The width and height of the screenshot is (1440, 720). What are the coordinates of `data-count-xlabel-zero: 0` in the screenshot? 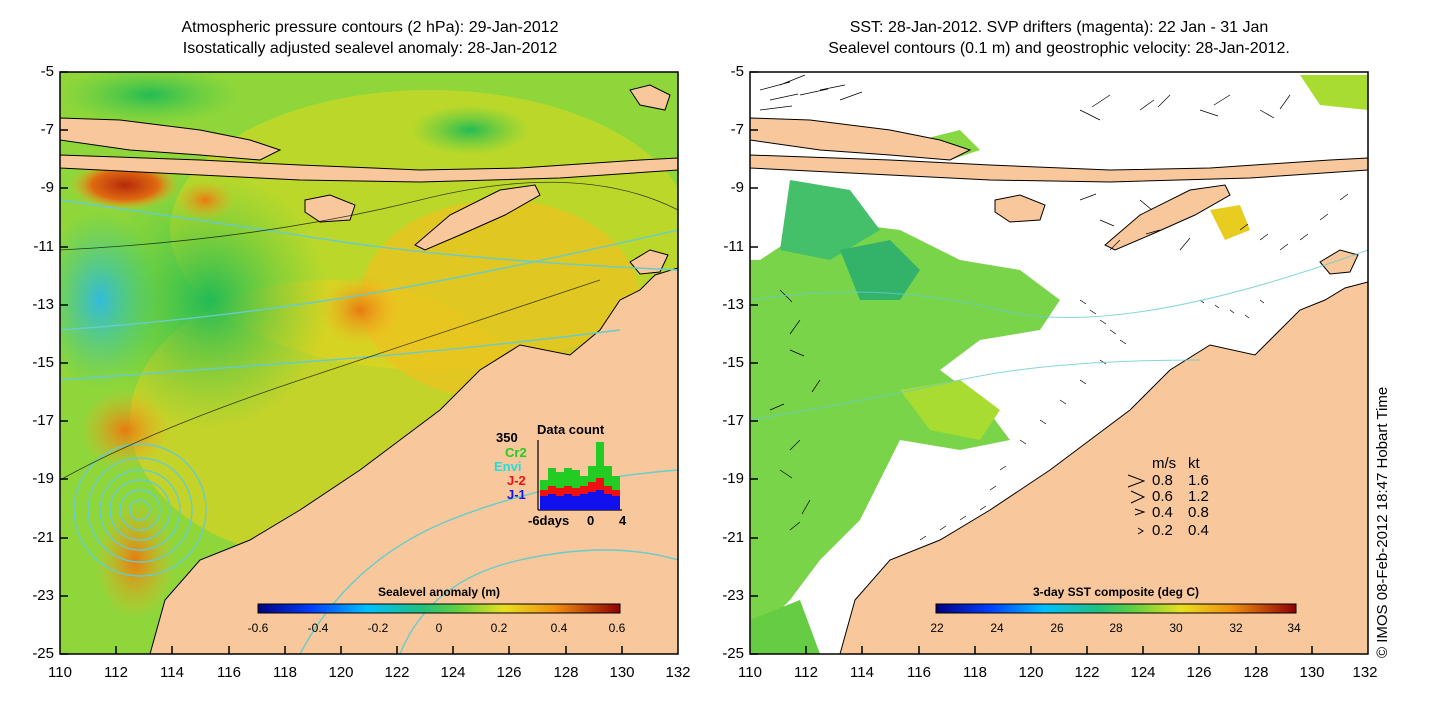 It's located at (591, 520).